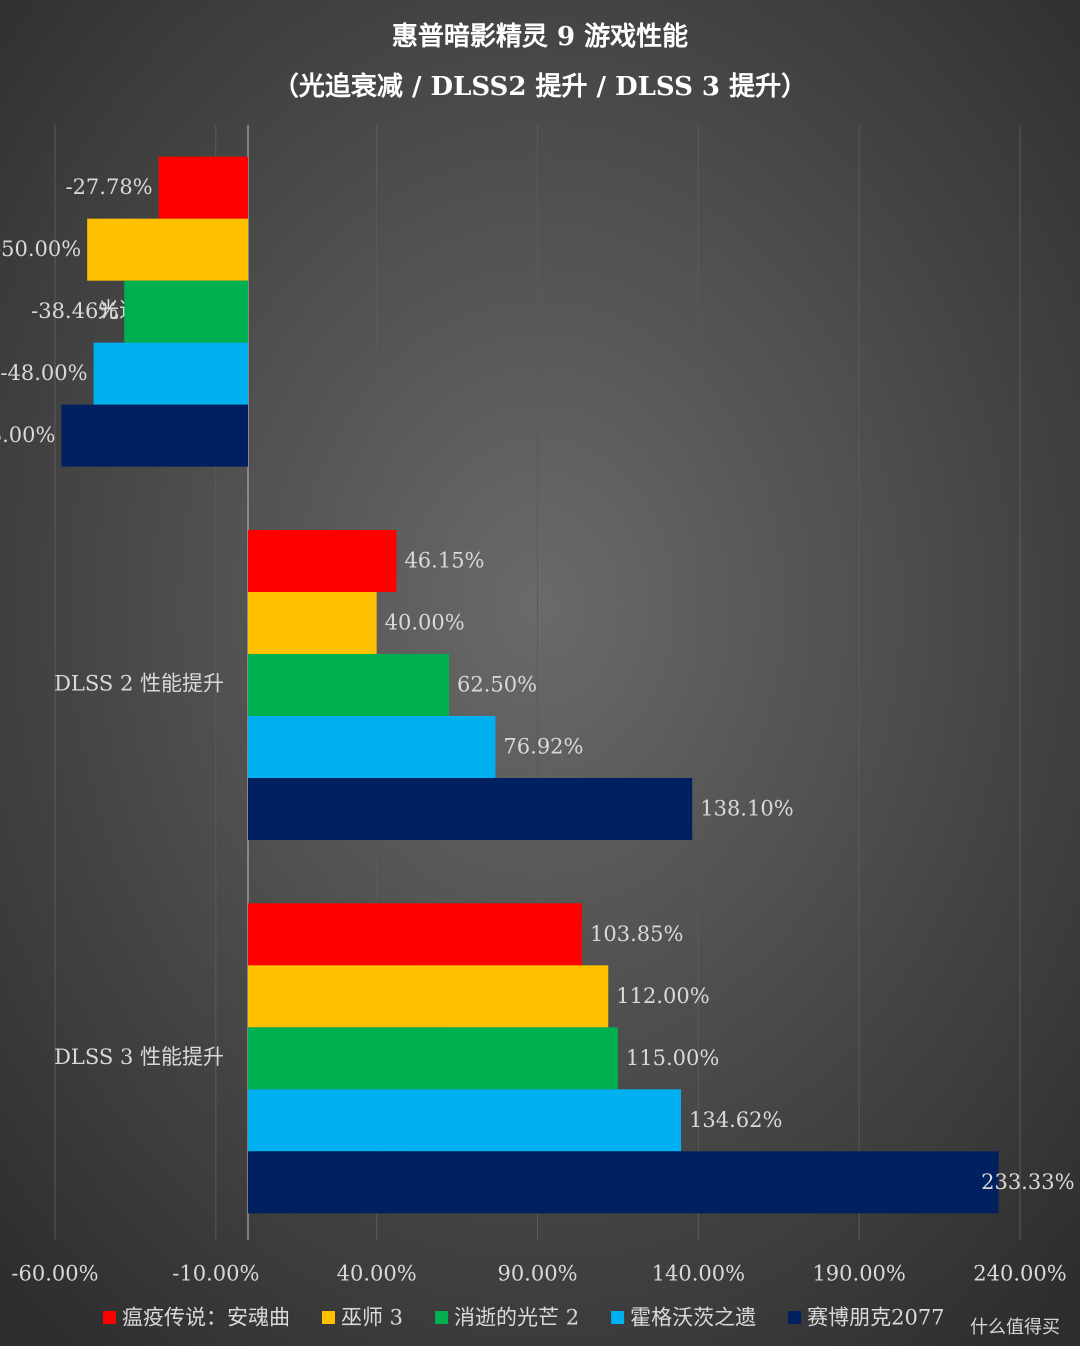 The width and height of the screenshot is (1080, 1346). Describe the element at coordinates (858, 1274) in the screenshot. I see `x-tick-label: 190.00%` at that location.